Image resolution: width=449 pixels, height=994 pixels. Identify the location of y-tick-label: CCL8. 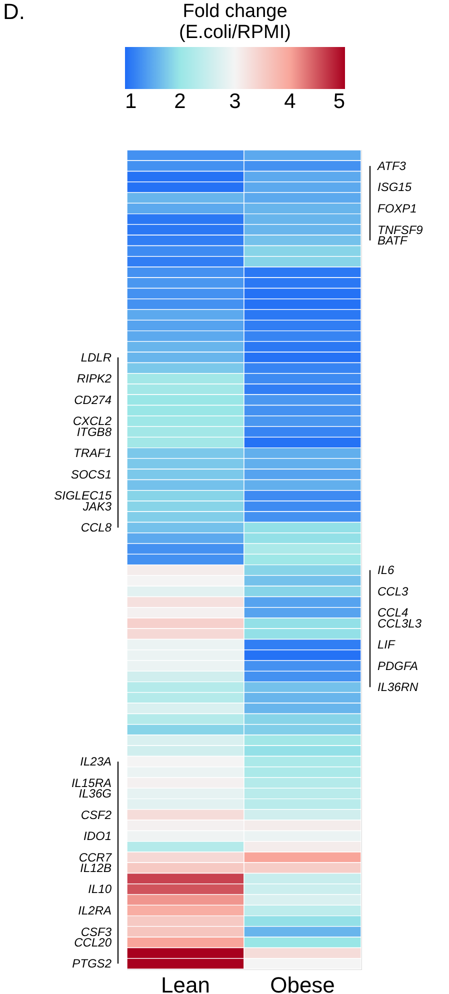
(96, 527).